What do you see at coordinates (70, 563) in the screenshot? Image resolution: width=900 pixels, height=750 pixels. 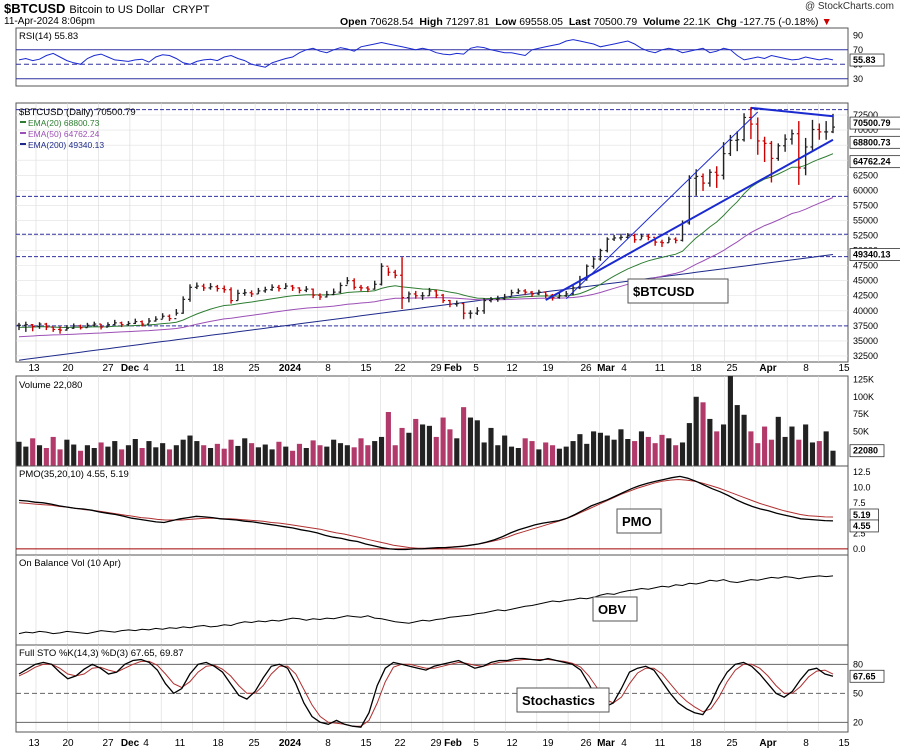 I see `obv-legend: On Balance Vol (10 Apr)` at bounding box center [70, 563].